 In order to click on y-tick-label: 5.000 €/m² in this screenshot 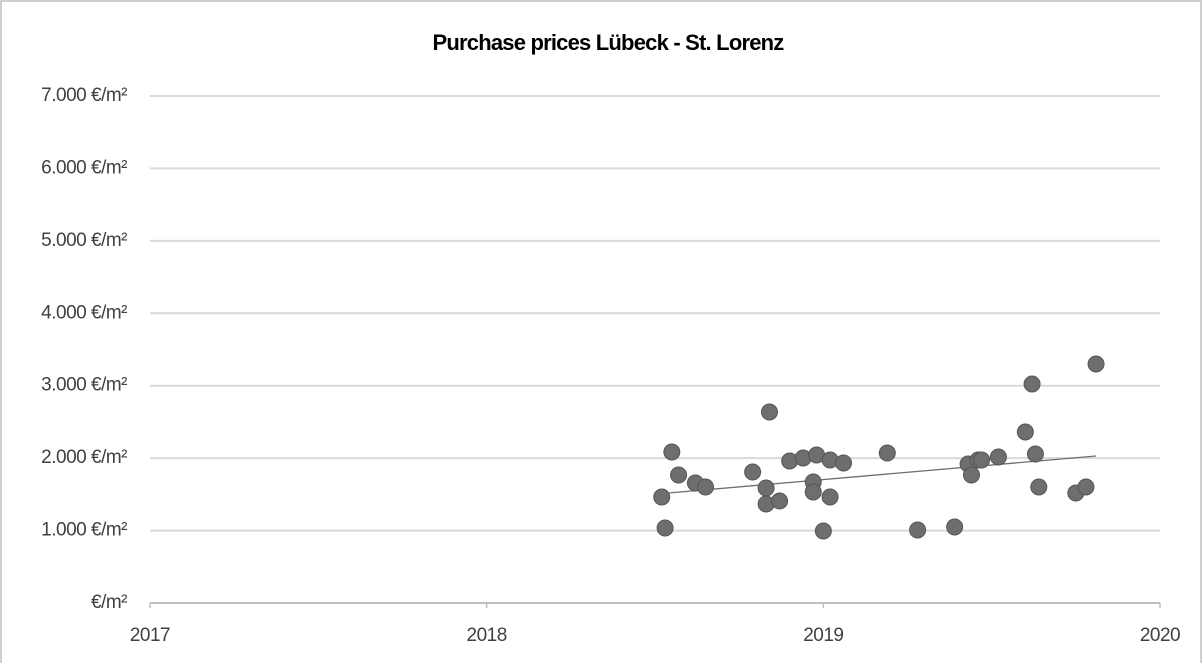, I will do `click(84, 240)`.